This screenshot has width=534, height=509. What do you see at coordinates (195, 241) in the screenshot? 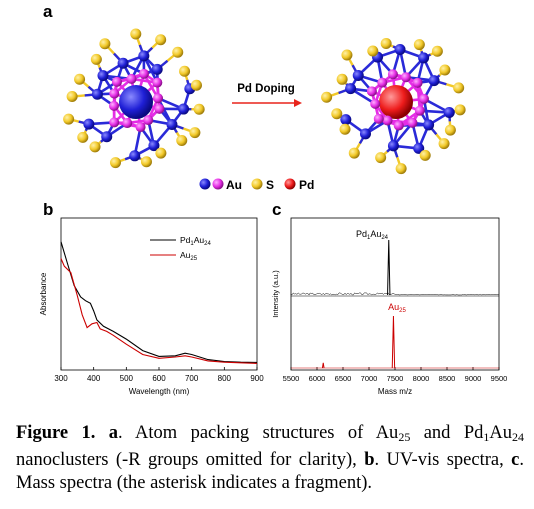
I see `legend-label-pd1au24: Pd1Au24` at bounding box center [195, 241].